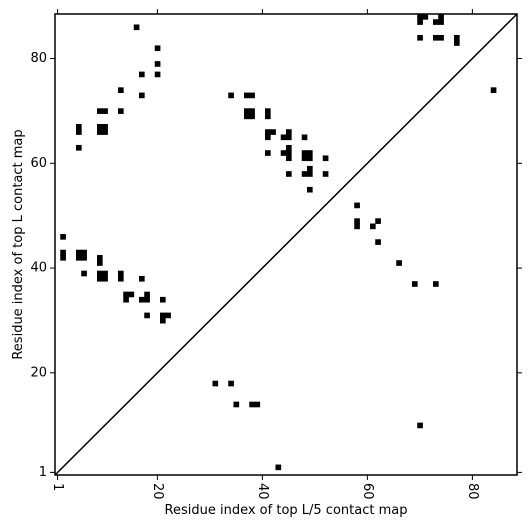  What do you see at coordinates (57, 487) in the screenshot?
I see `x-tick-label: 1` at bounding box center [57, 487].